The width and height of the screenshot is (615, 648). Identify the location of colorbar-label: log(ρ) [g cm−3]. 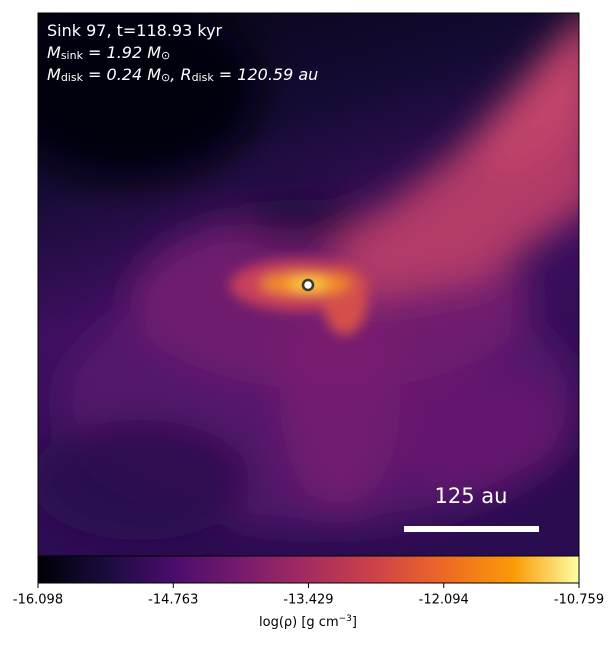
(308, 622).